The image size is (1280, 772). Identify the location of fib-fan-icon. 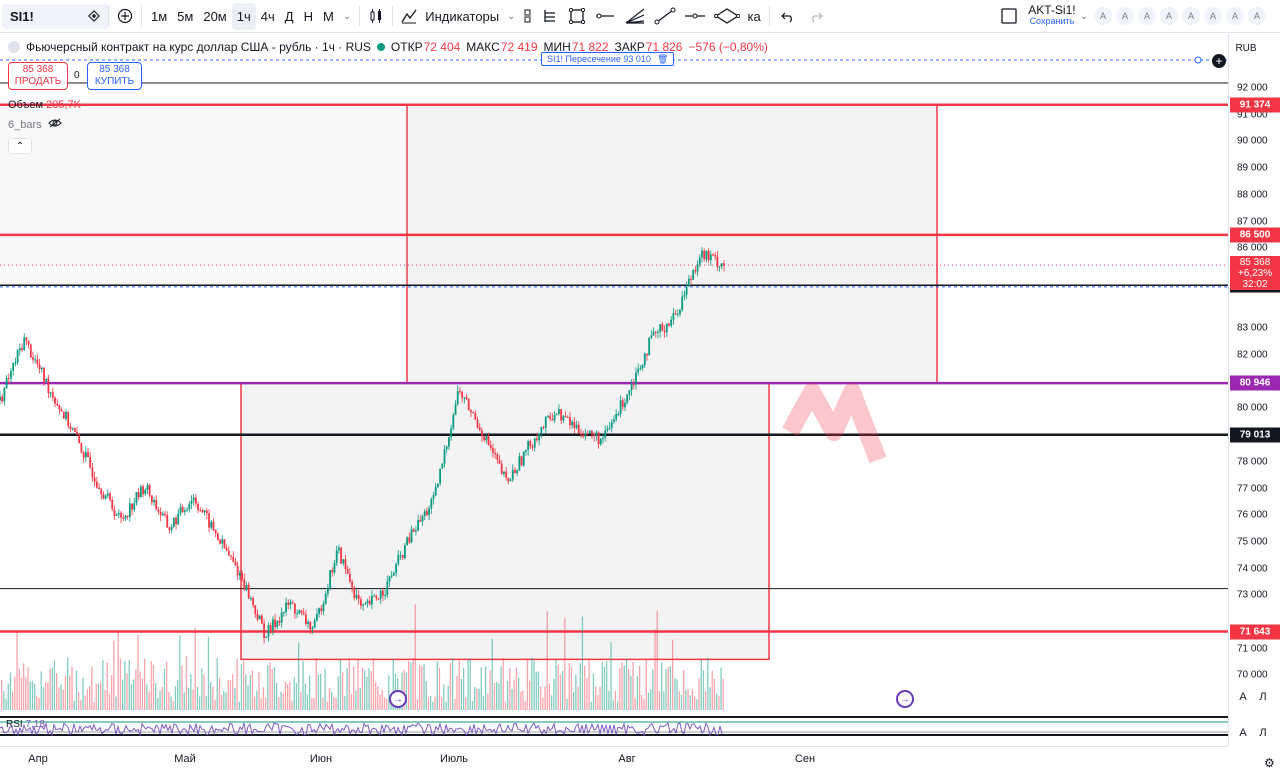
(635, 16).